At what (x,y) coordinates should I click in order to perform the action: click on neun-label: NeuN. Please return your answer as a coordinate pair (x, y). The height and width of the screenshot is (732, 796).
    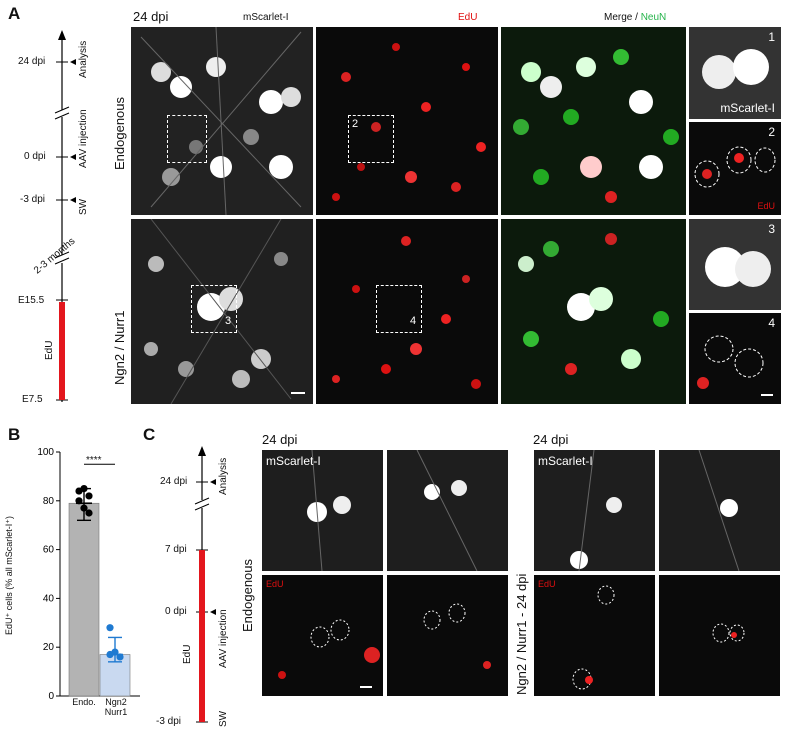
    Looking at the image, I should click on (653, 17).